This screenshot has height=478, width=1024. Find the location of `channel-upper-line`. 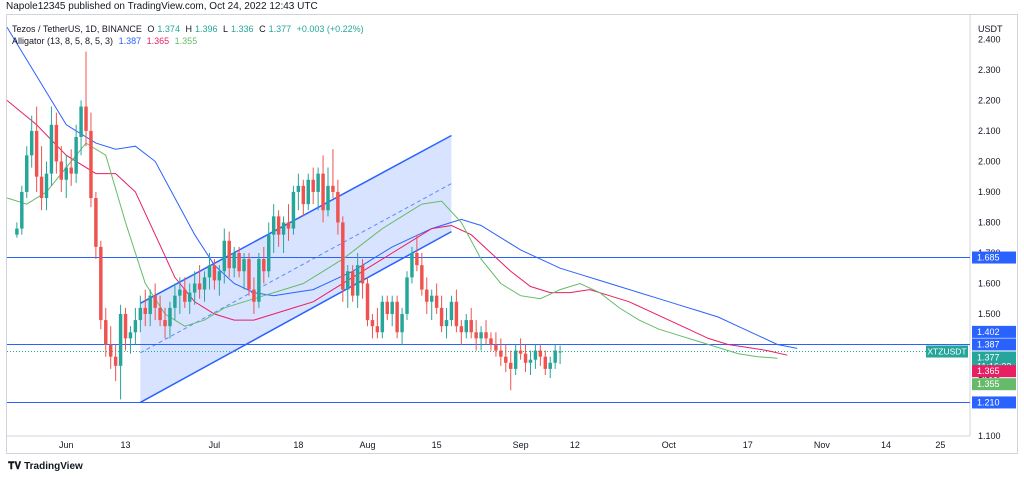

channel-upper-line is located at coordinates (295, 219).